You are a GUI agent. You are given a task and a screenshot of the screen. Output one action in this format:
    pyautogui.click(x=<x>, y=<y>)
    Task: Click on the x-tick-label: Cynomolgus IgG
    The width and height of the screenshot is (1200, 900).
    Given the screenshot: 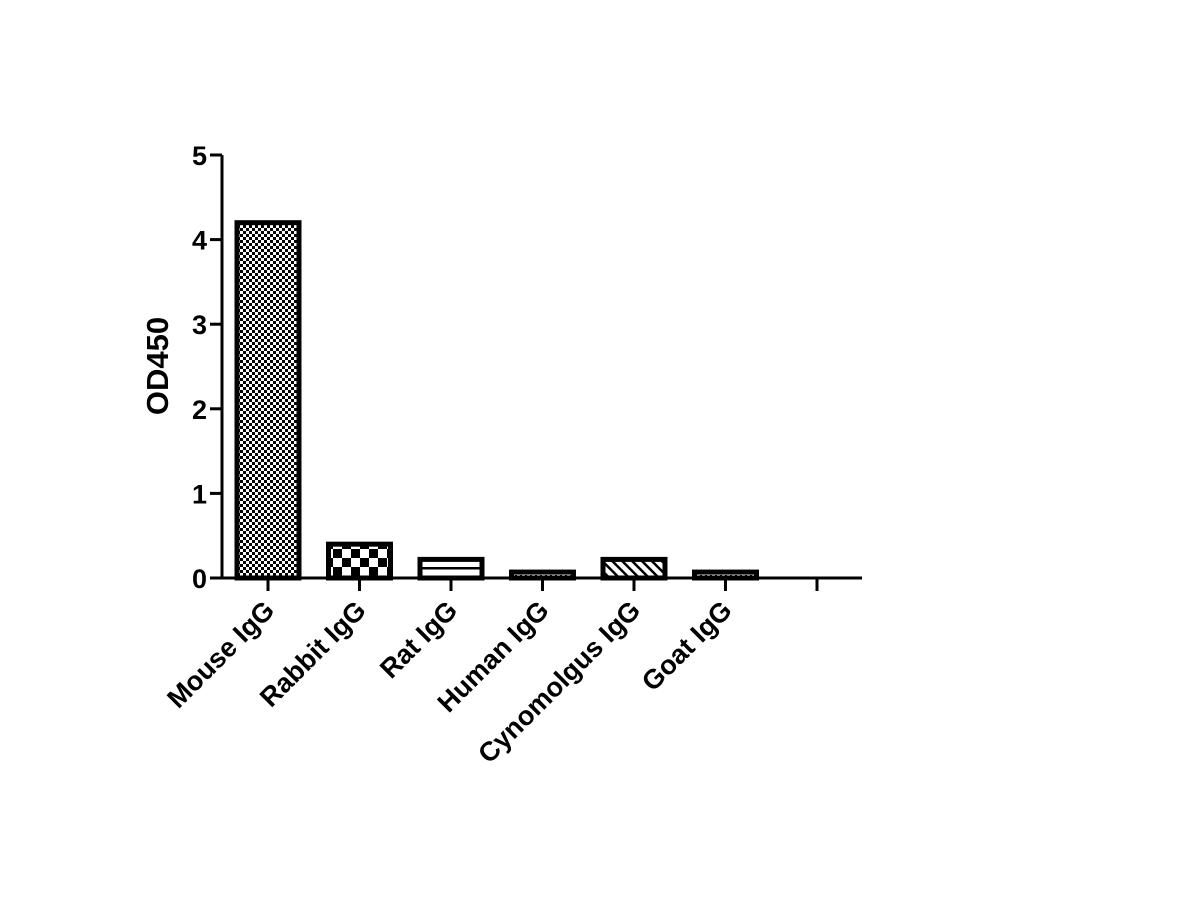 What is the action you would take?
    pyautogui.click(x=559, y=682)
    